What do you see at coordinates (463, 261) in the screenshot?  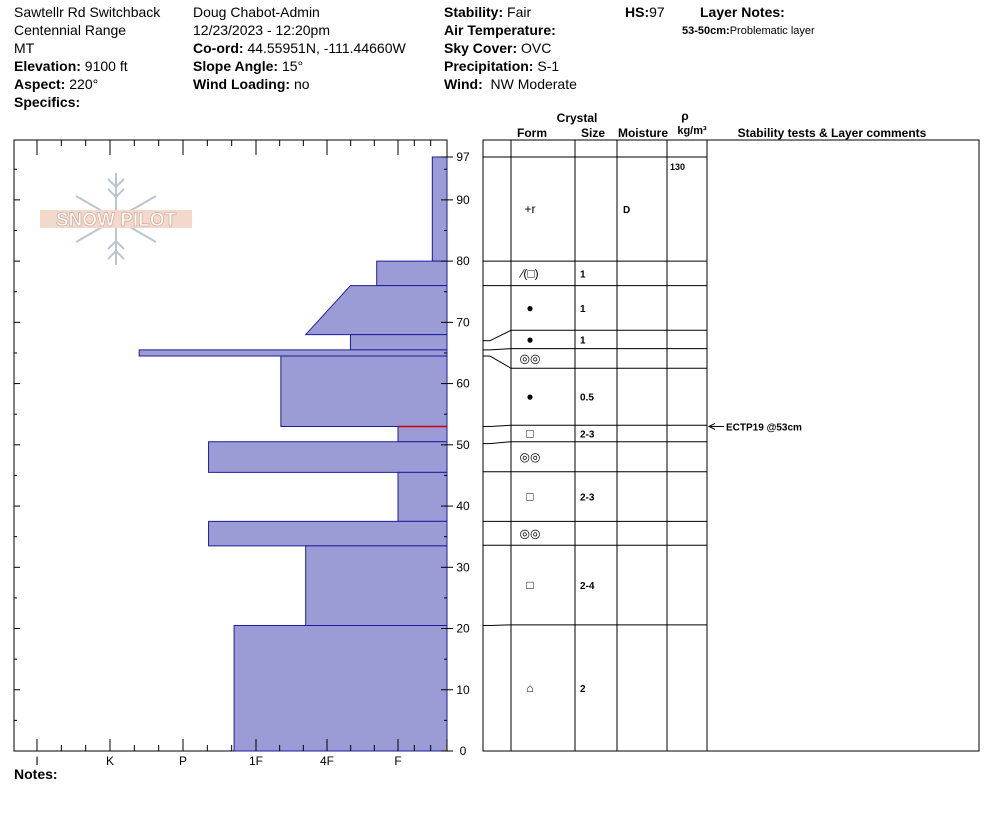 I see `depth-tick-label: 80` at bounding box center [463, 261].